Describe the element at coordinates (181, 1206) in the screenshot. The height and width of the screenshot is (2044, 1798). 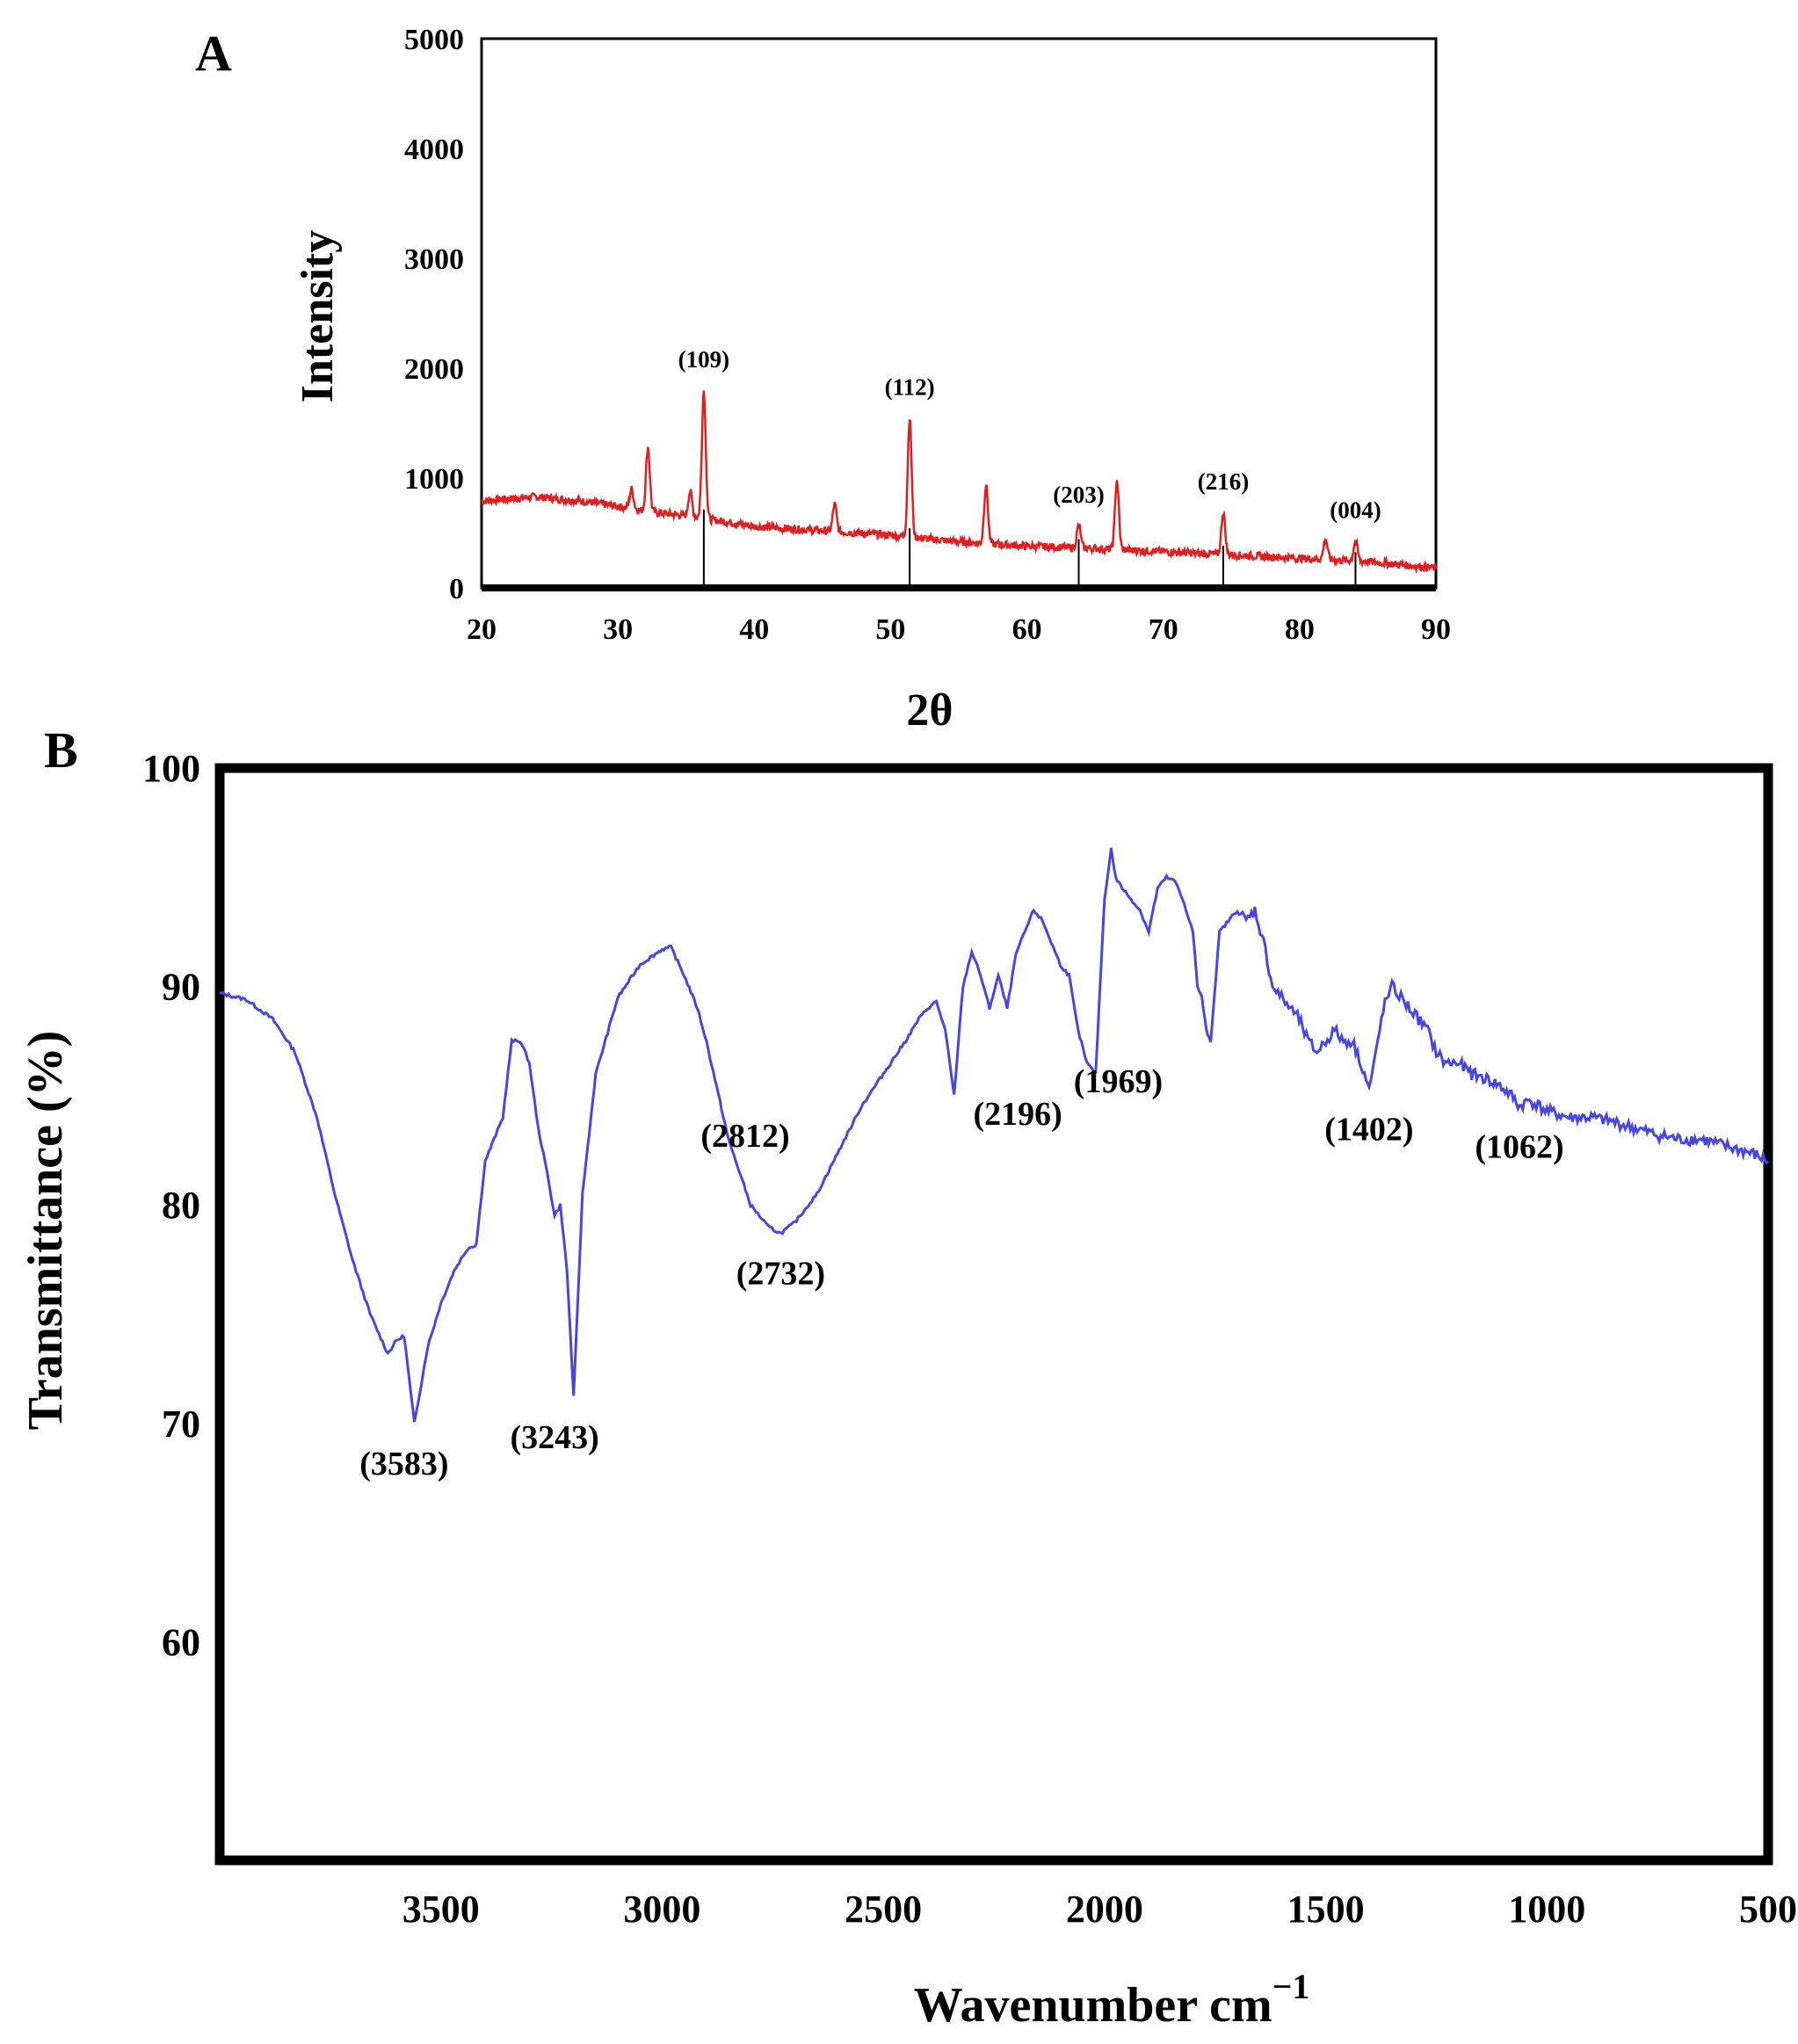
I see `panel-b-y-tick-label: 80` at that location.